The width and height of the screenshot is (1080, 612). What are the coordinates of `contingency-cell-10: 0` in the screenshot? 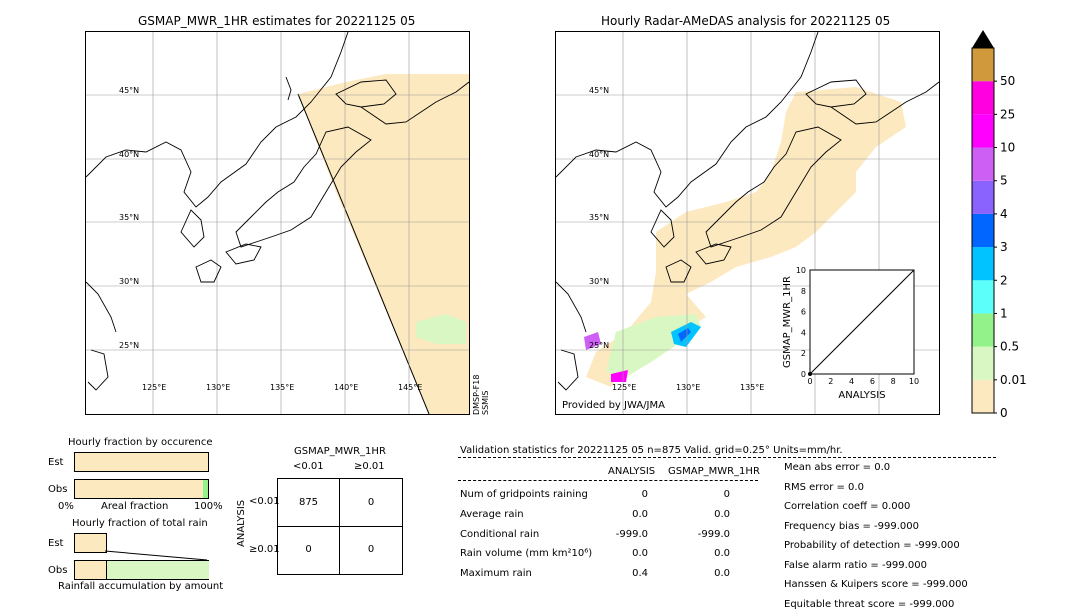 It's located at (308, 549).